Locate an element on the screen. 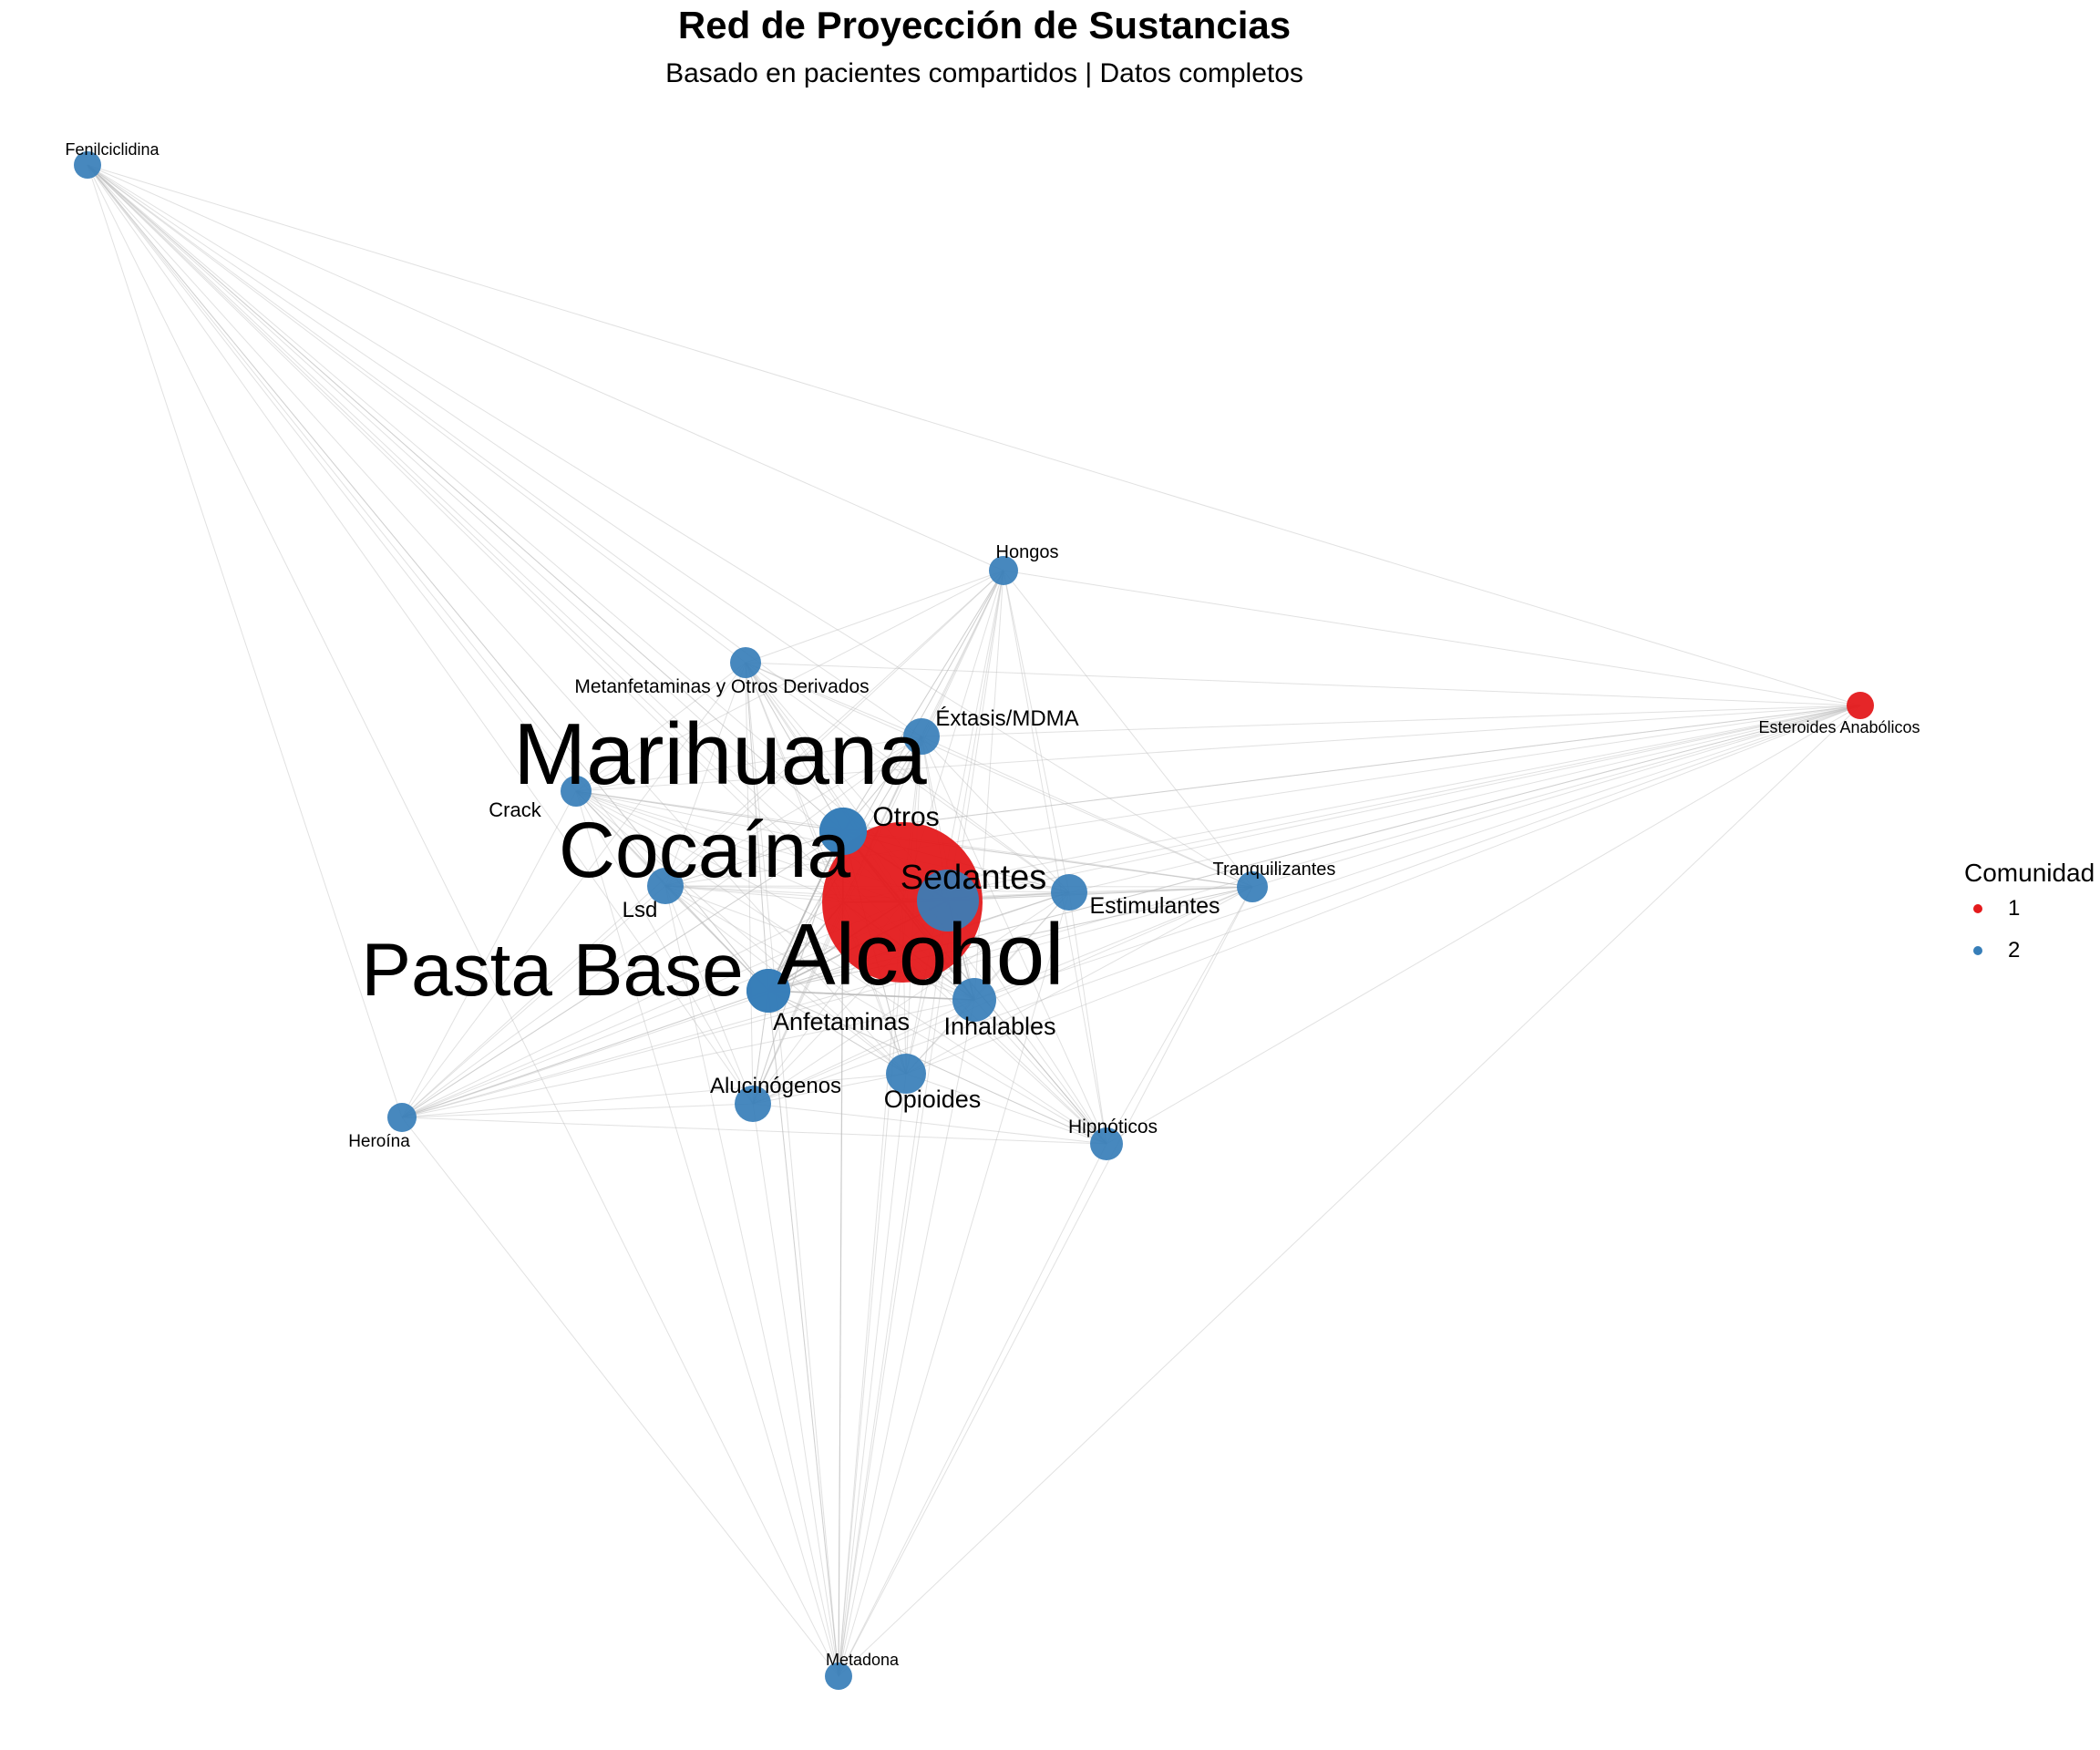 This screenshot has width=2100, height=1750. legend-label-1: 1 is located at coordinates (2015, 909).